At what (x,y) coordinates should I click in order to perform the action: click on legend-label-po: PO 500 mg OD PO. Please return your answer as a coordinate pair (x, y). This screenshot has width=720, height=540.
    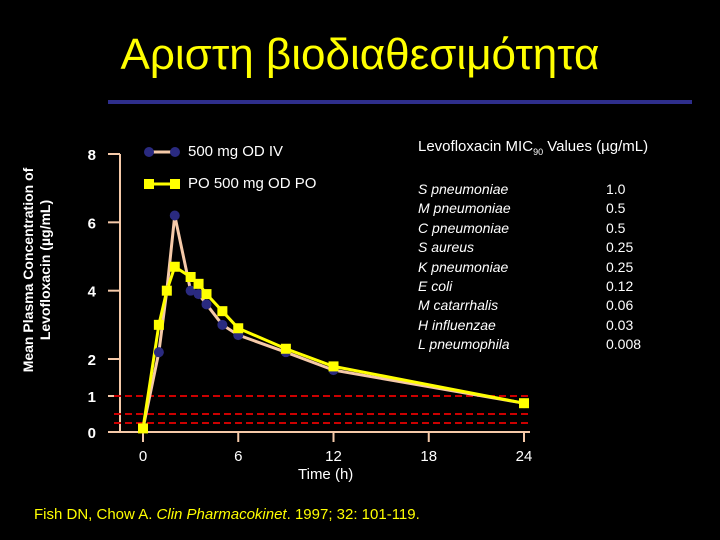
    Looking at the image, I should click on (252, 183).